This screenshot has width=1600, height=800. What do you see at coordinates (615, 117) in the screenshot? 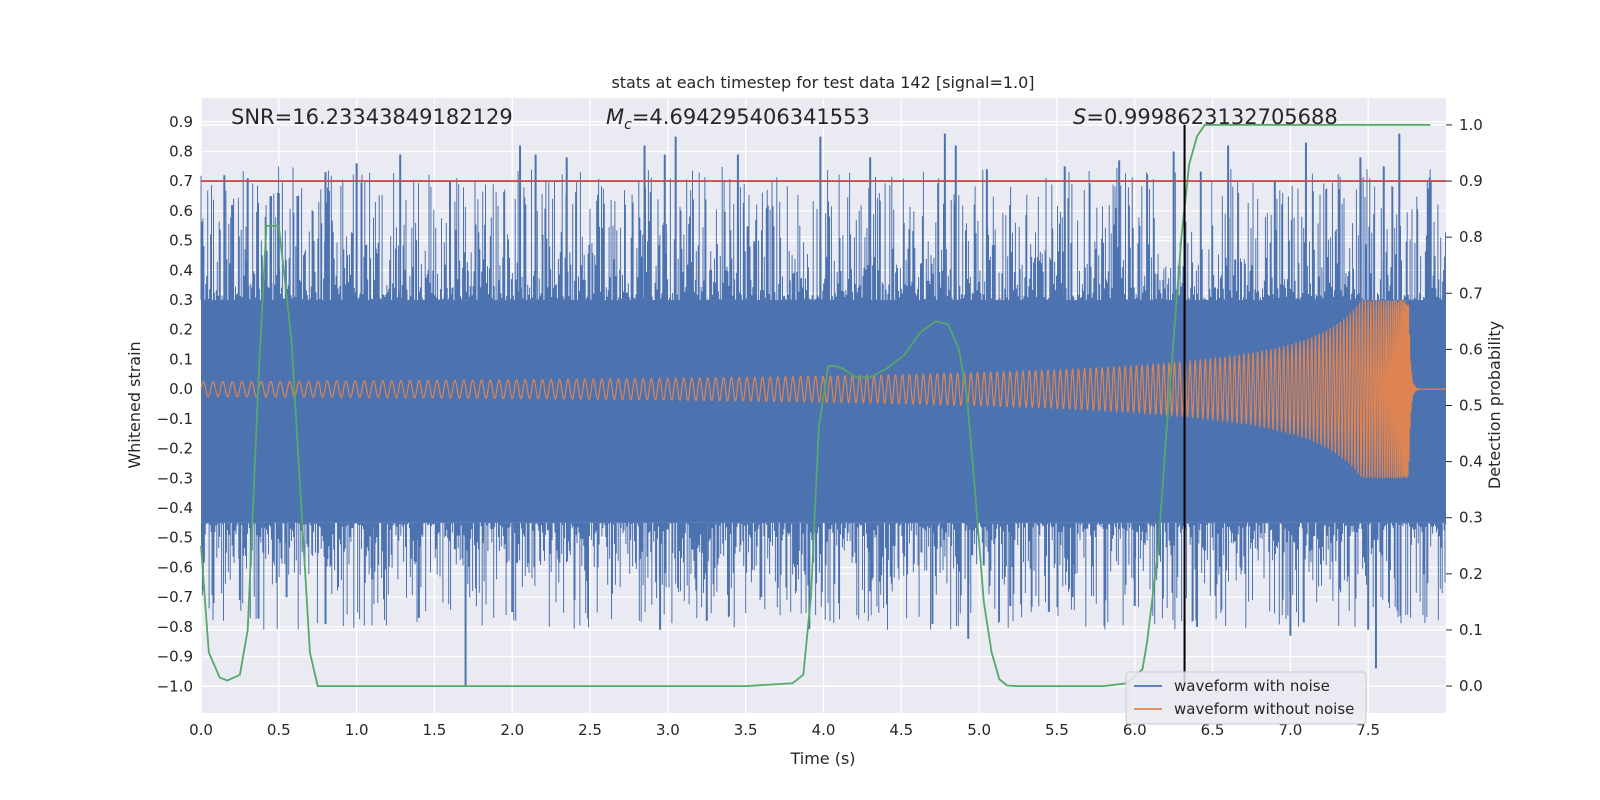
I see `chirp-mass-symbol: M` at bounding box center [615, 117].